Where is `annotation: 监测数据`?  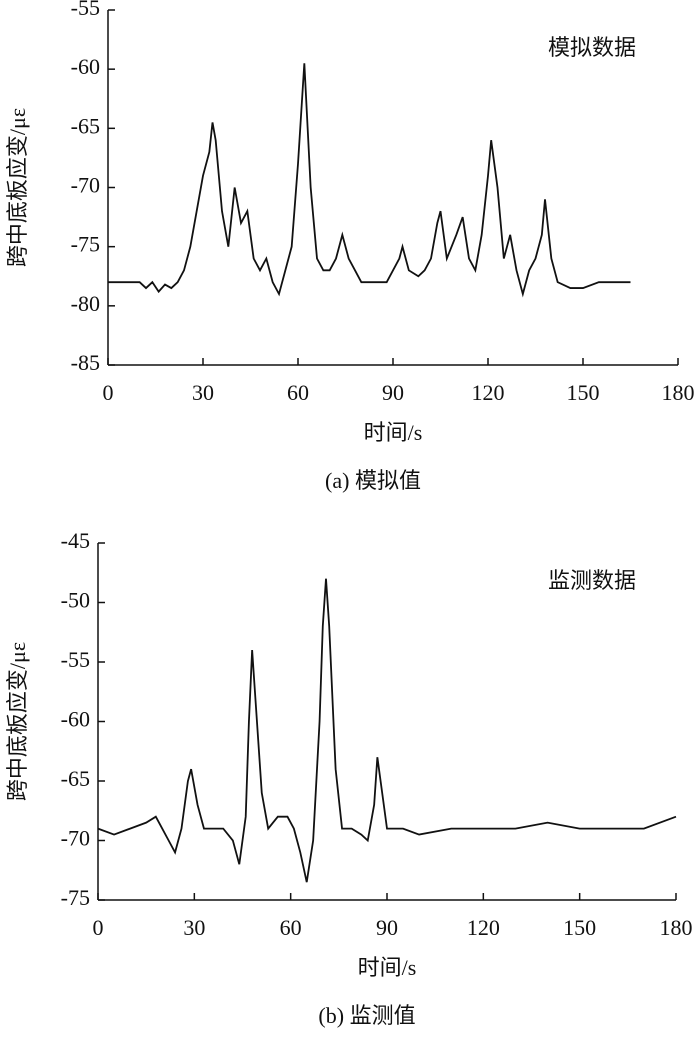
annotation: 监测数据 is located at coordinates (592, 580).